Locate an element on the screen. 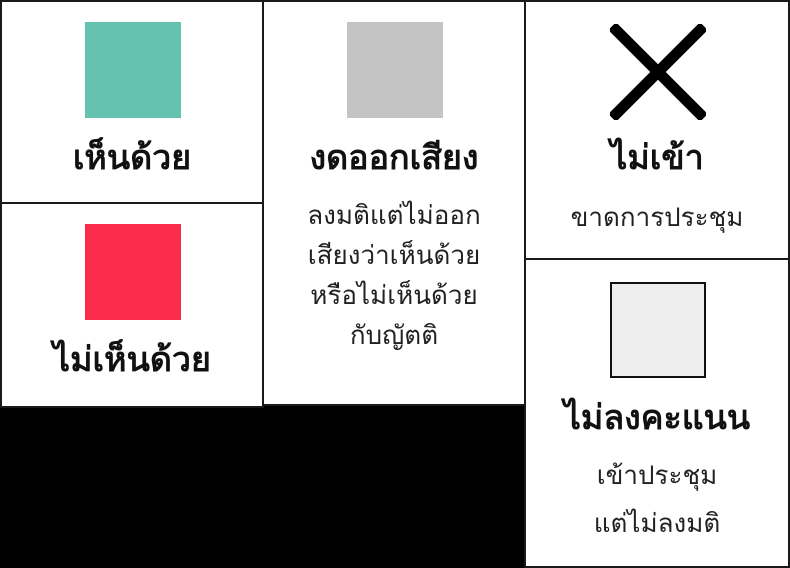 The height and width of the screenshot is (568, 790). x-icon is located at coordinates (658, 72).